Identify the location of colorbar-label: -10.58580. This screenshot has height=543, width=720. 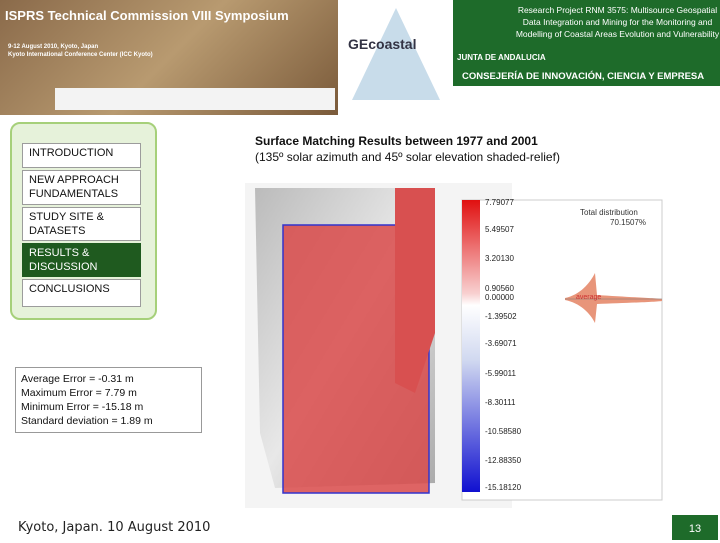
(503, 431).